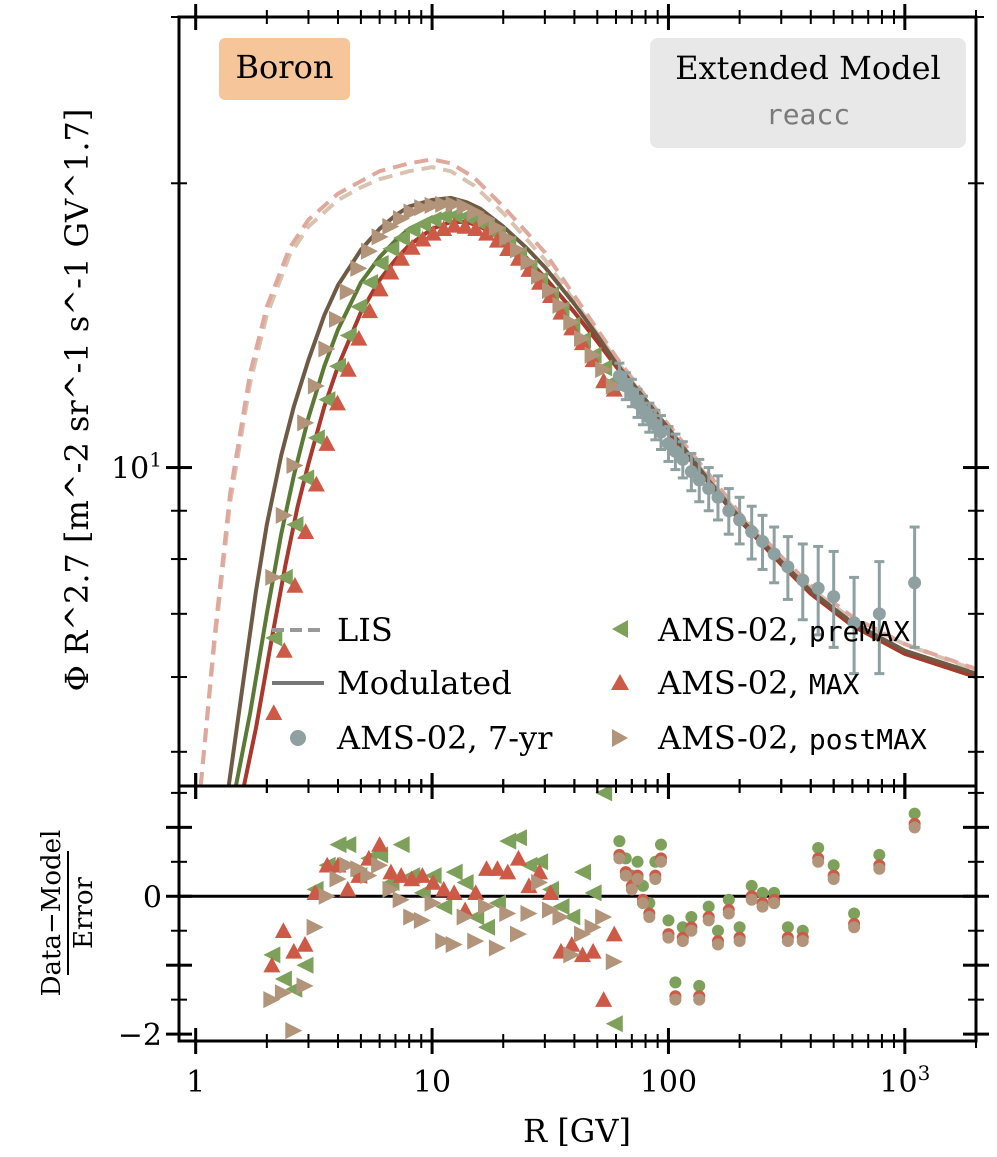  Describe the element at coordinates (620, 629) in the screenshot. I see `legend-premax-swatch` at that location.